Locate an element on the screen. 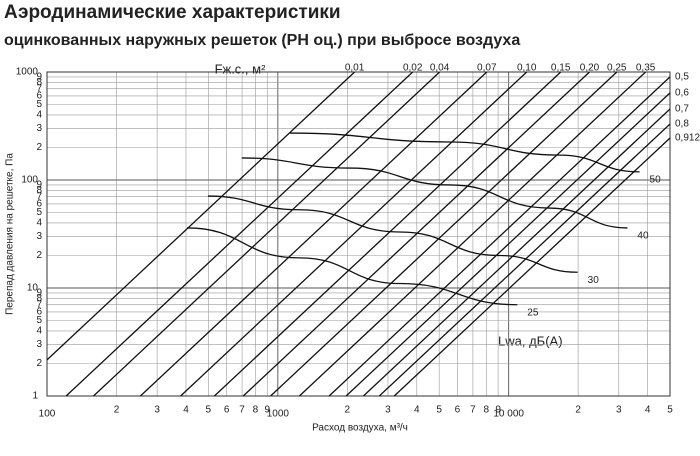 The height and width of the screenshot is (456, 700). line-label: 0,15 is located at coordinates (561, 68).